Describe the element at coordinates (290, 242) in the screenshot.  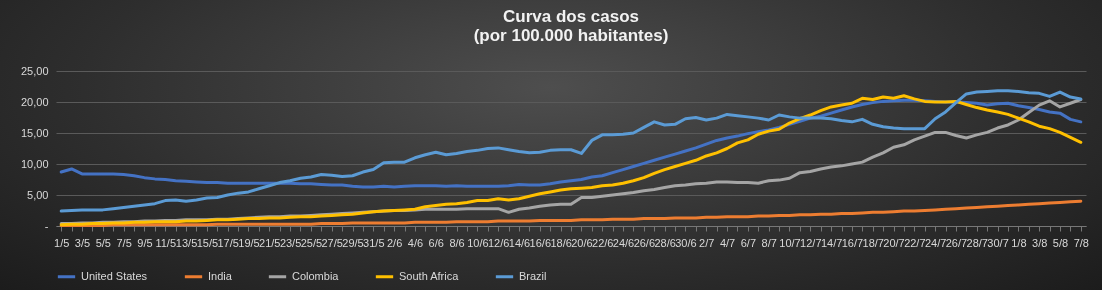
I see `x-tick-label: 23/5` at that location.